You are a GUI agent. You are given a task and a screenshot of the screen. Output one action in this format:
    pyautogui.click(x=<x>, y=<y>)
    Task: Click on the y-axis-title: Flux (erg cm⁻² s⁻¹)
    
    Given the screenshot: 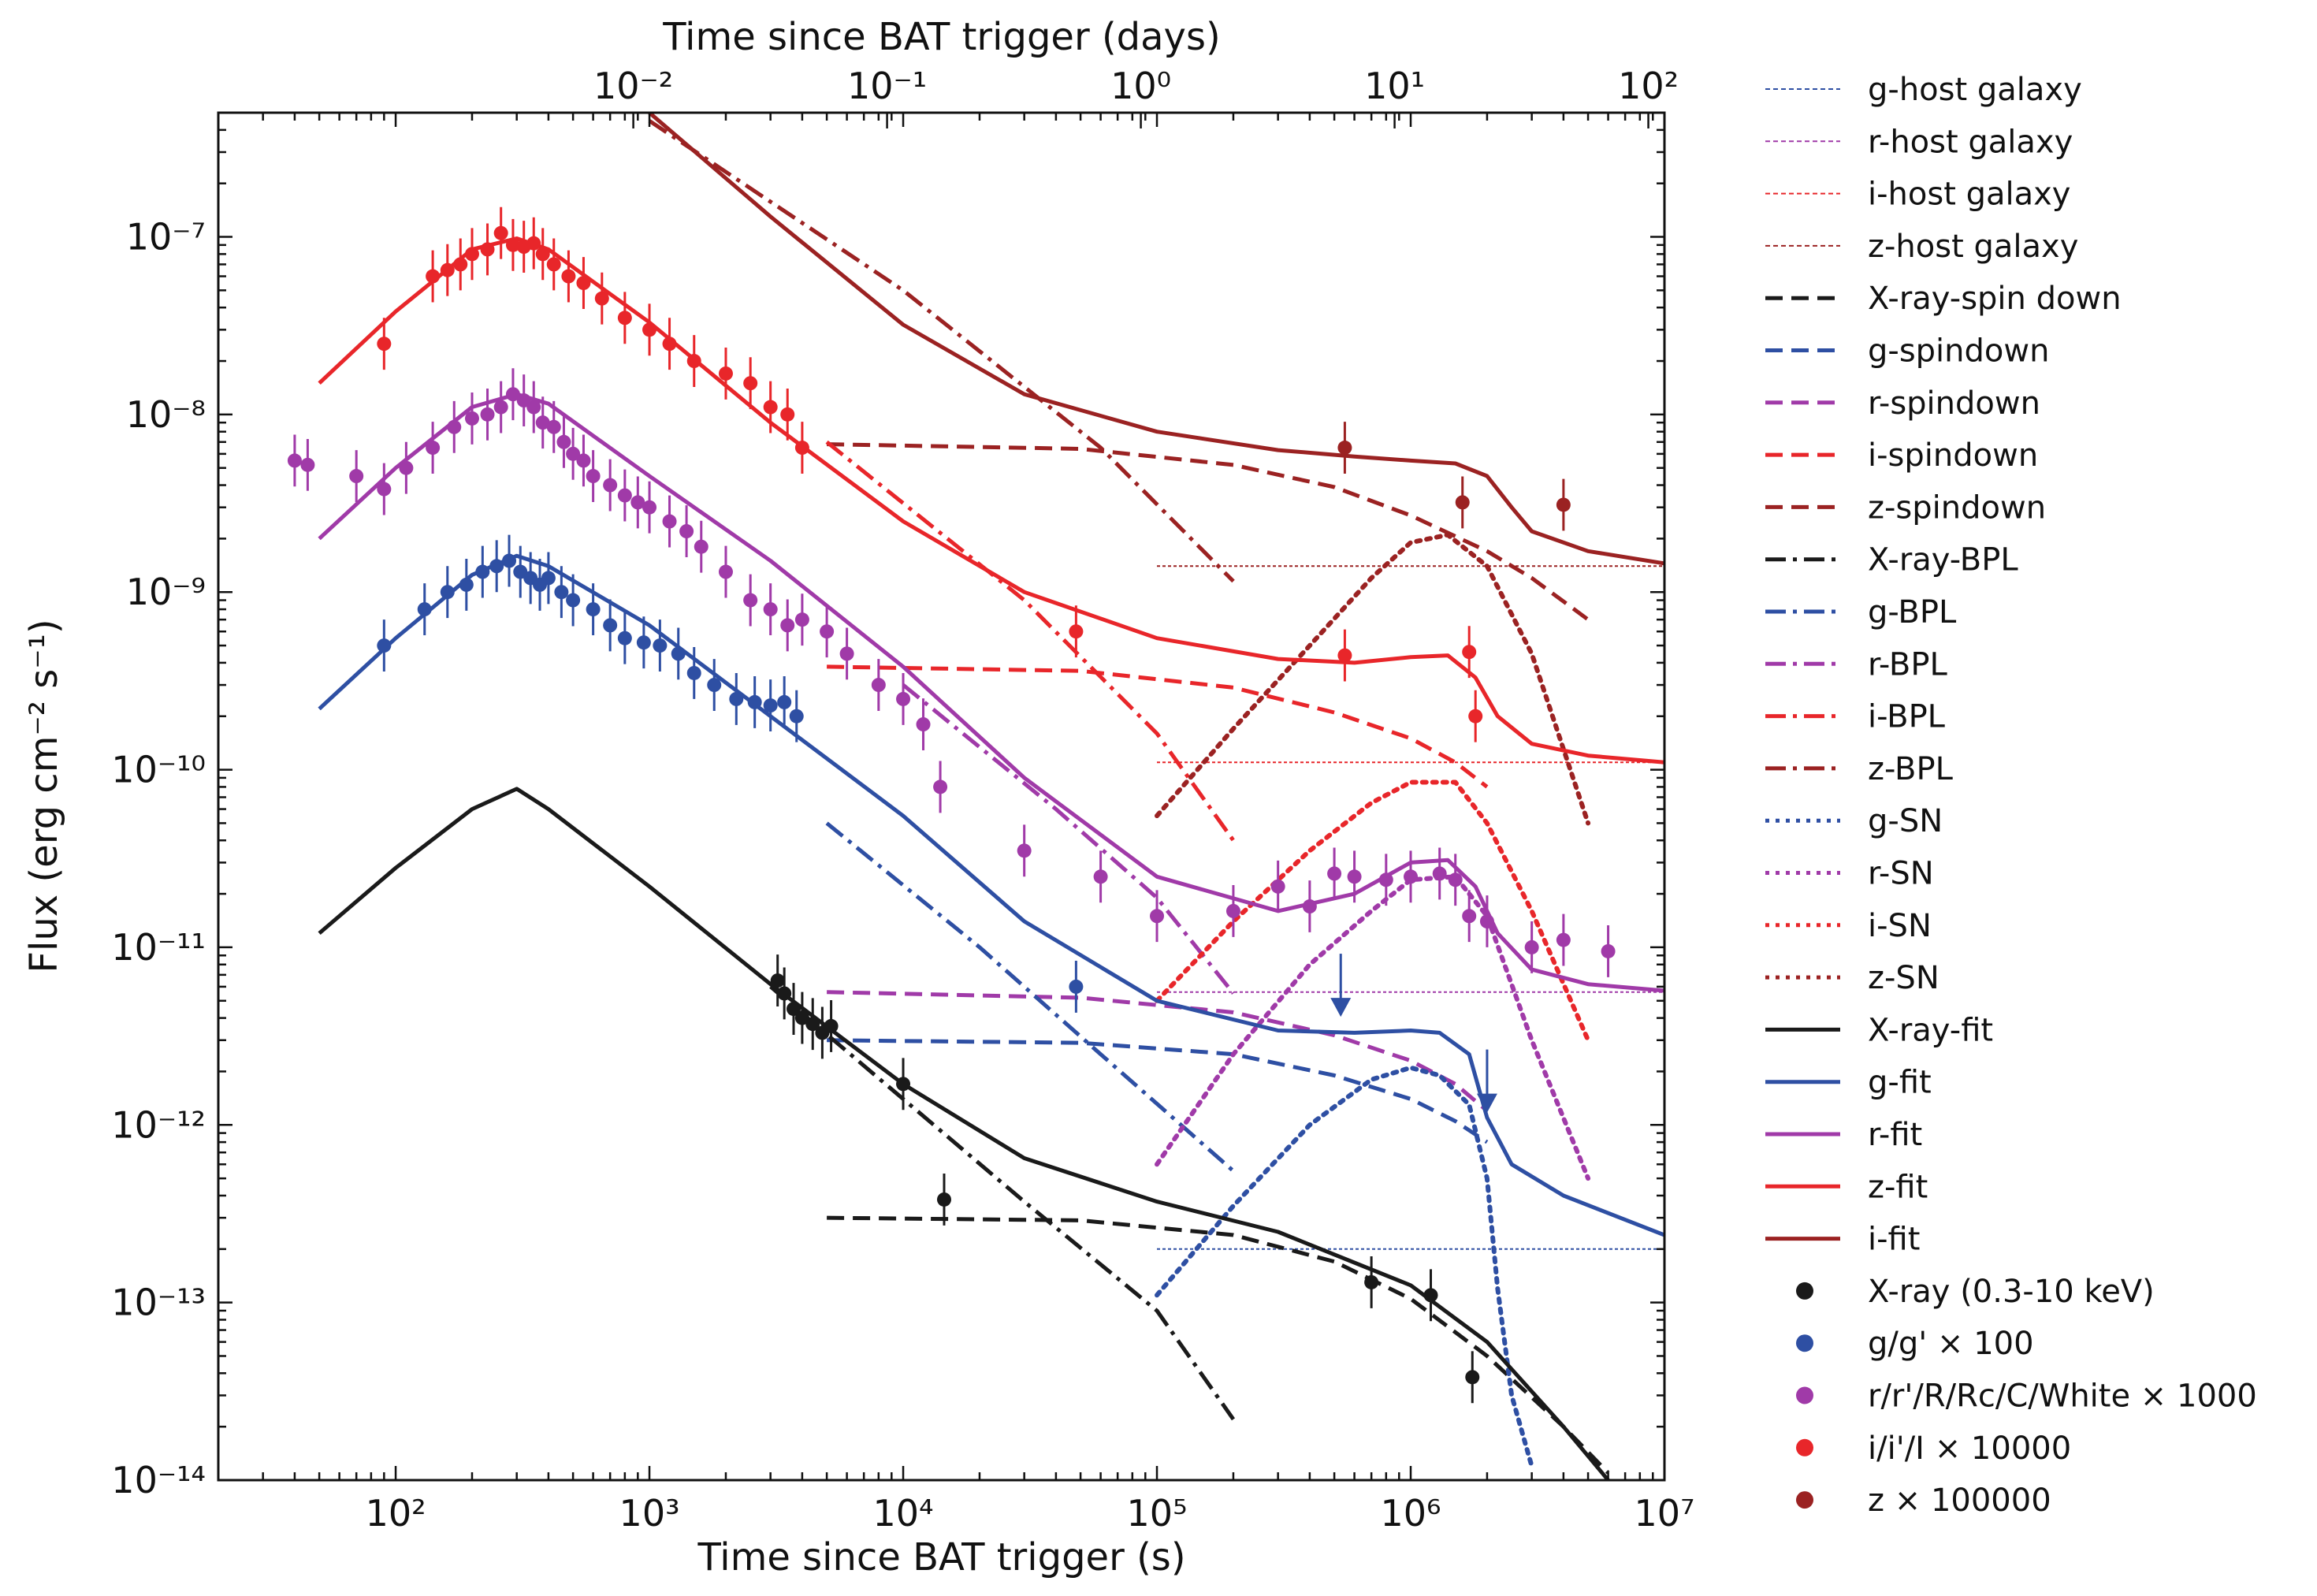 What is the action you would take?
    pyautogui.click(x=44, y=796)
    